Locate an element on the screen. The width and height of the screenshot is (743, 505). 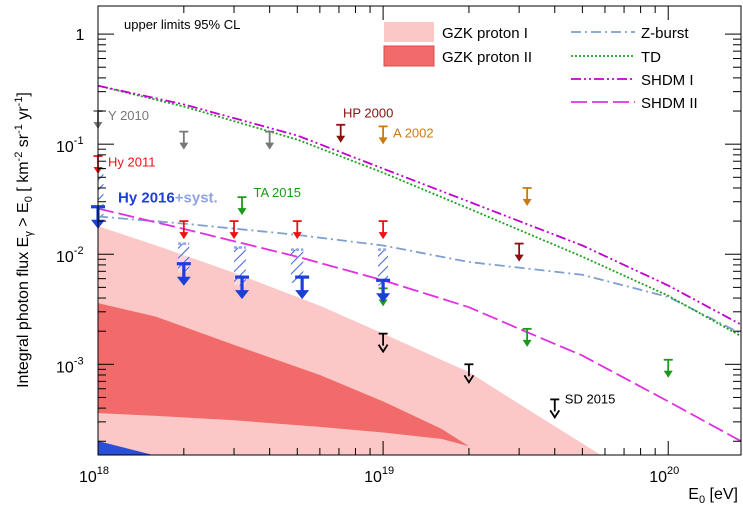
legend-entry-gzk-proton-ii: GZK proton II is located at coordinates (457, 56).